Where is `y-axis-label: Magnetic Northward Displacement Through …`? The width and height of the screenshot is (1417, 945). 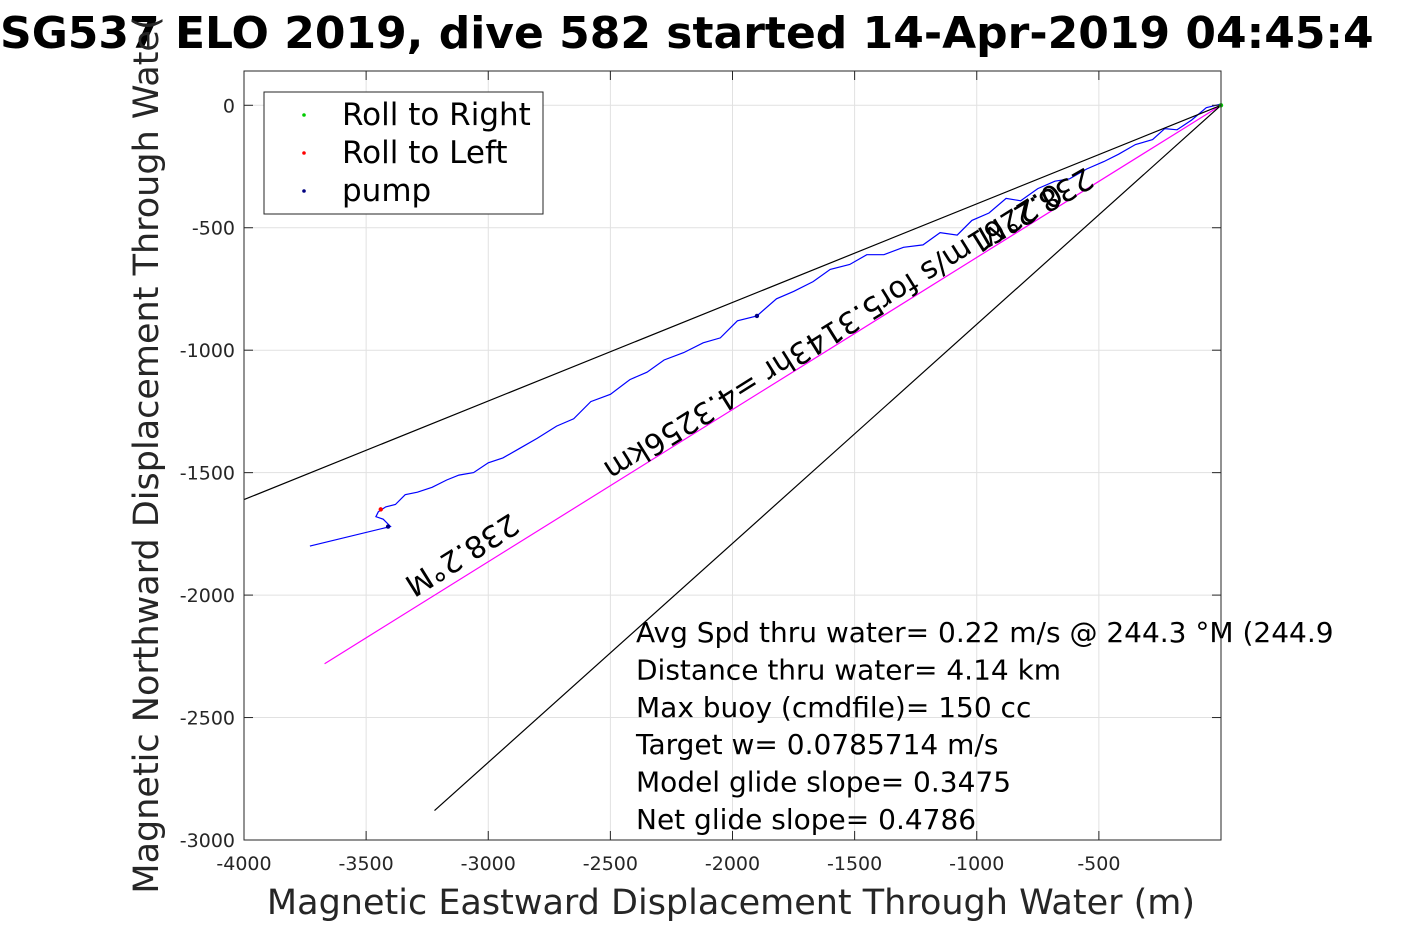
y-axis-label: Magnetic Northward Displacement Through … is located at coordinates (147, 454).